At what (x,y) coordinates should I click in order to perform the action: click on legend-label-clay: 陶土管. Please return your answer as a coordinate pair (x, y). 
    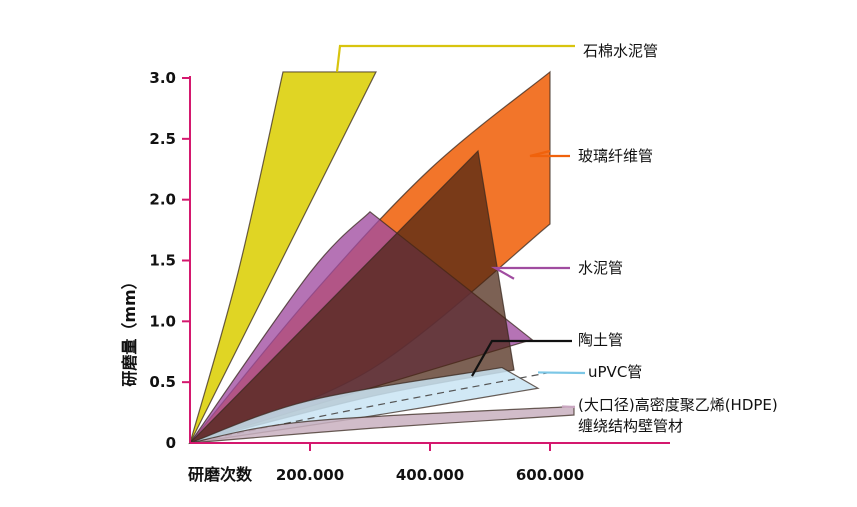
    Looking at the image, I should click on (600, 340).